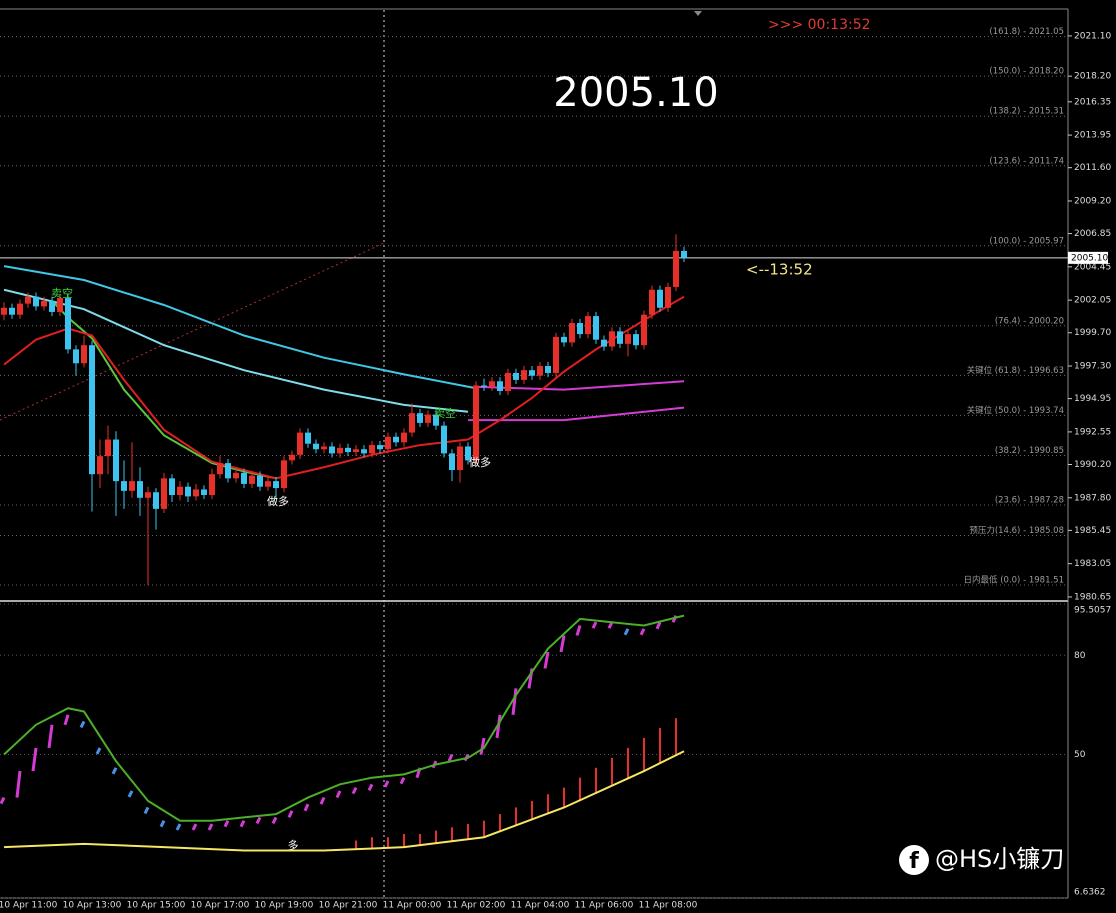 This screenshot has height=913, width=1116. Describe the element at coordinates (1029, 500) in the screenshot. I see `fib-label: (23.6) - 1987.28` at that location.